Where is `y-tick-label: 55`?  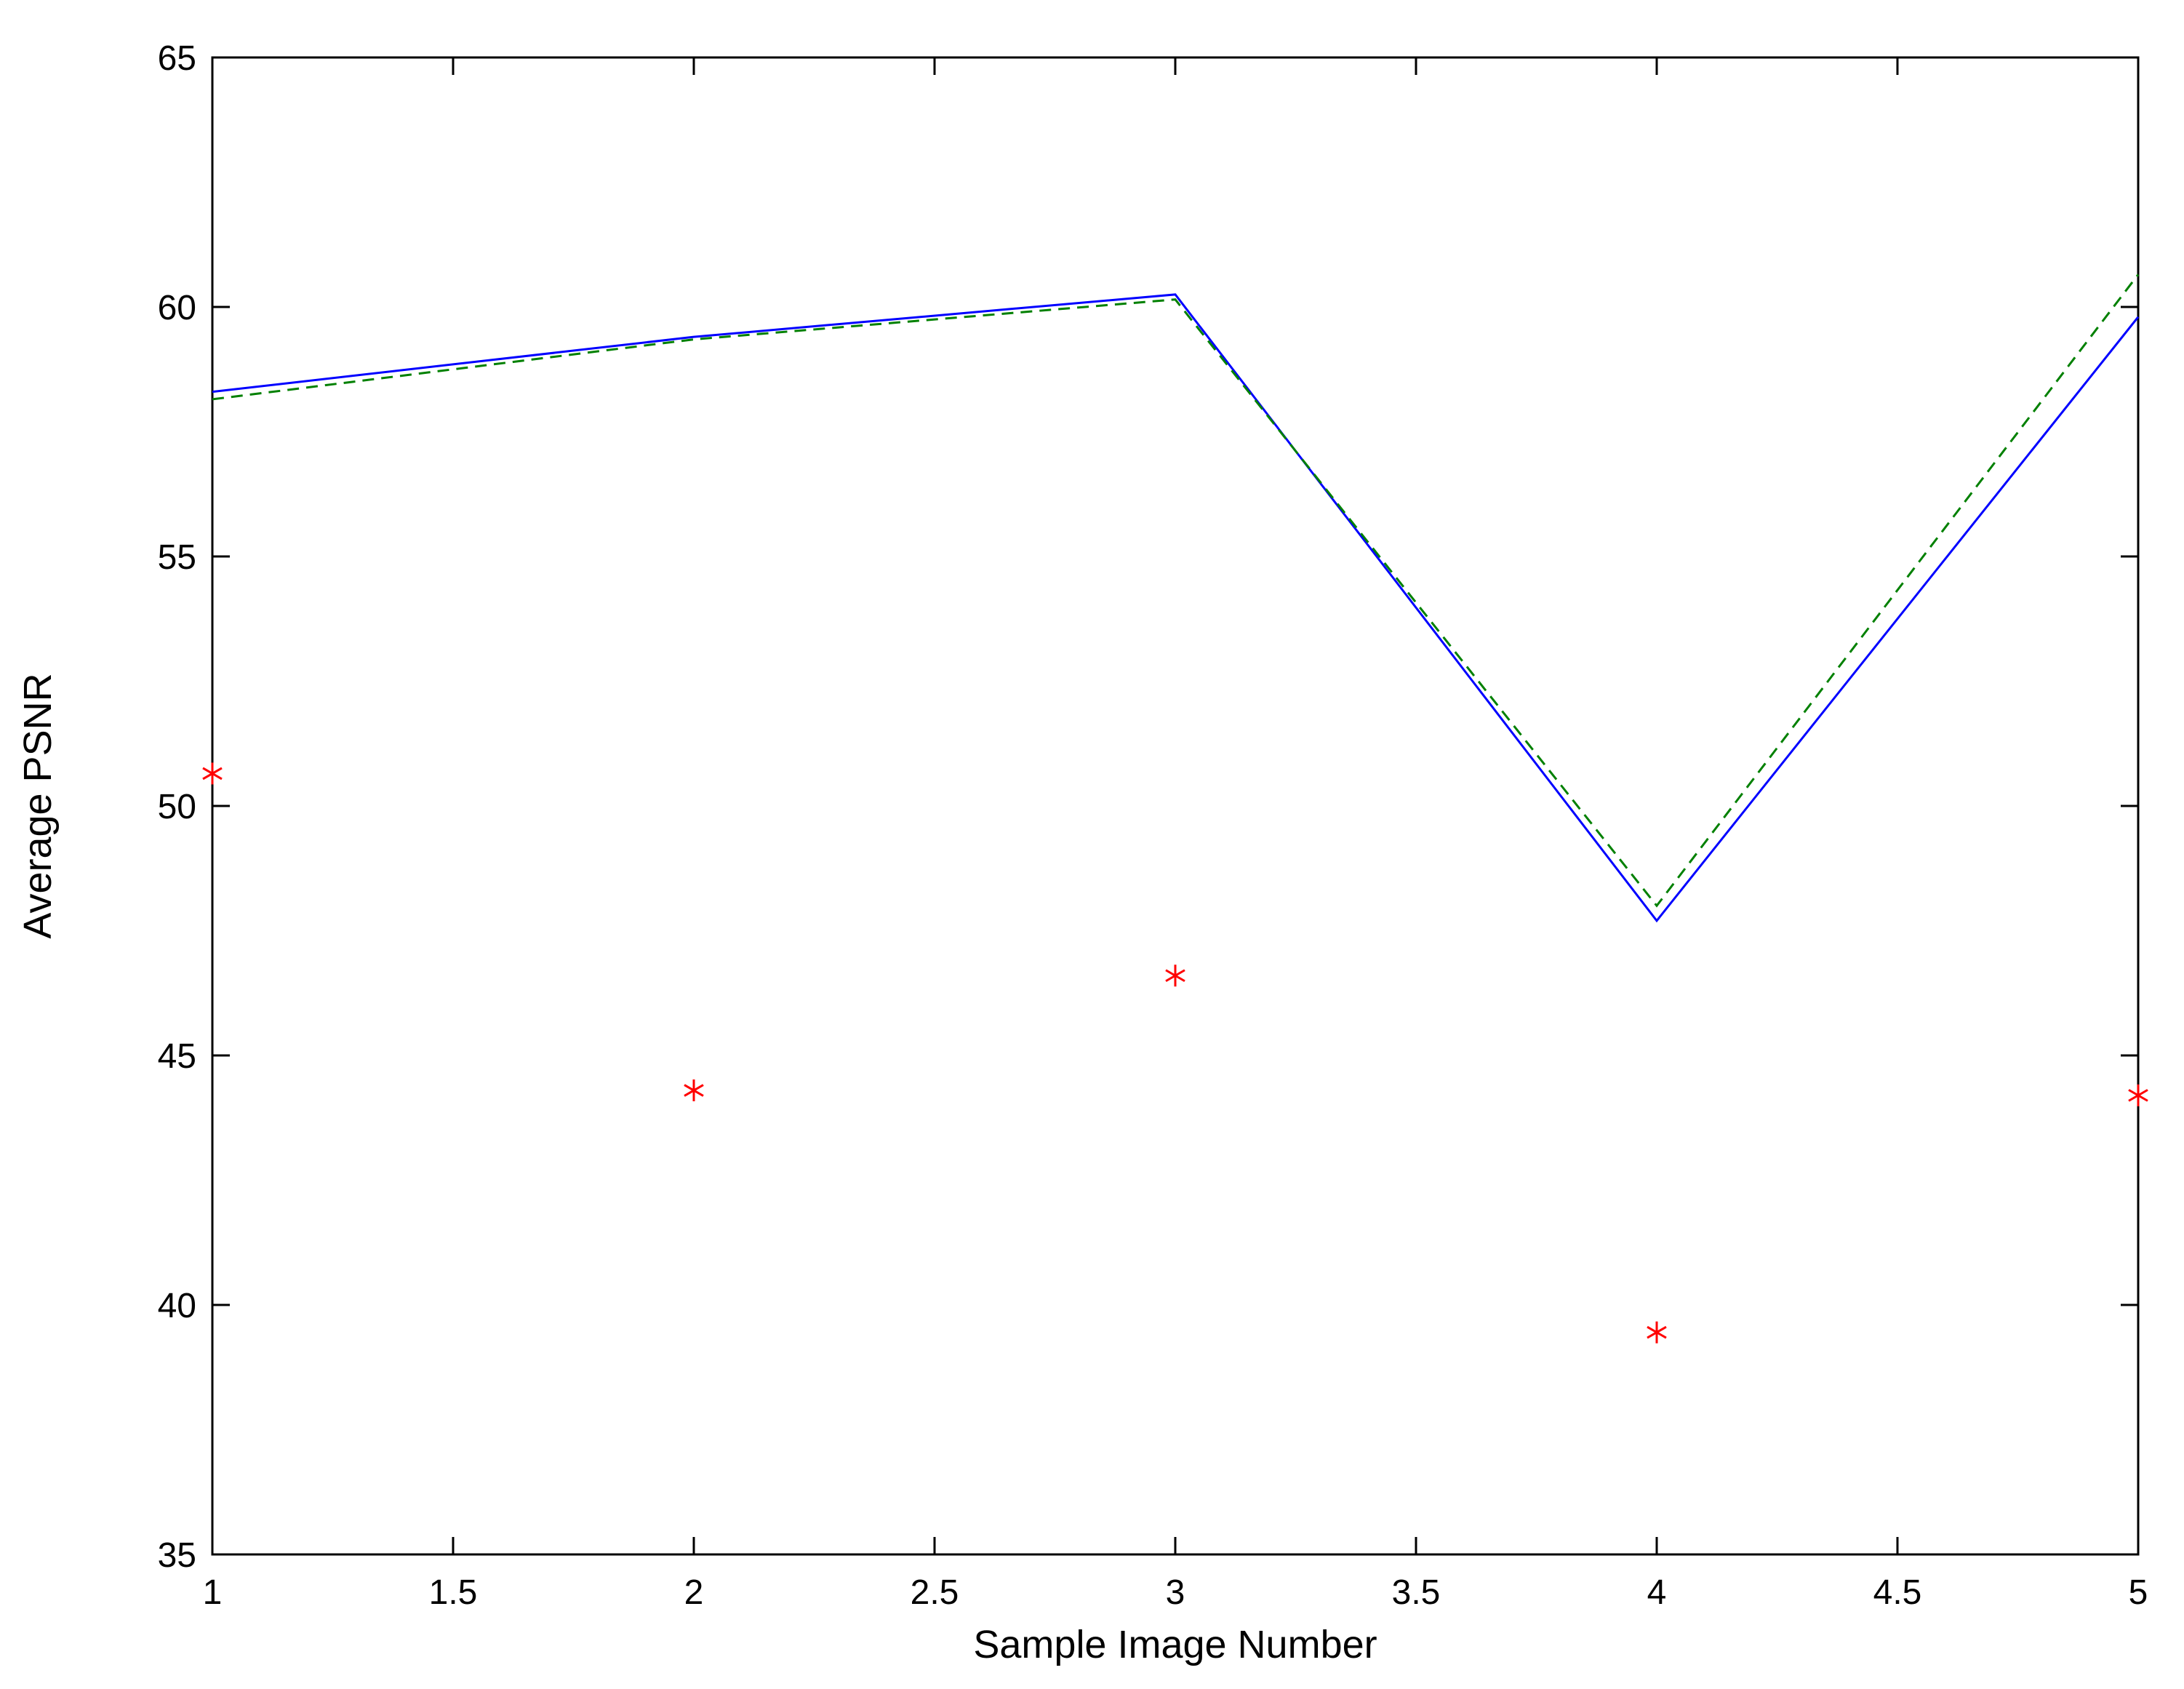
y-tick-label: 55 is located at coordinates (177, 557).